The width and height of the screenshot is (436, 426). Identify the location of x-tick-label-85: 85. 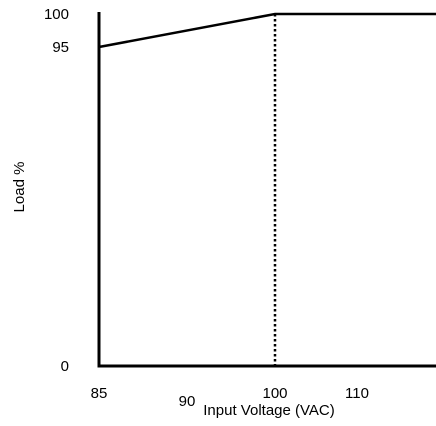
(99, 393).